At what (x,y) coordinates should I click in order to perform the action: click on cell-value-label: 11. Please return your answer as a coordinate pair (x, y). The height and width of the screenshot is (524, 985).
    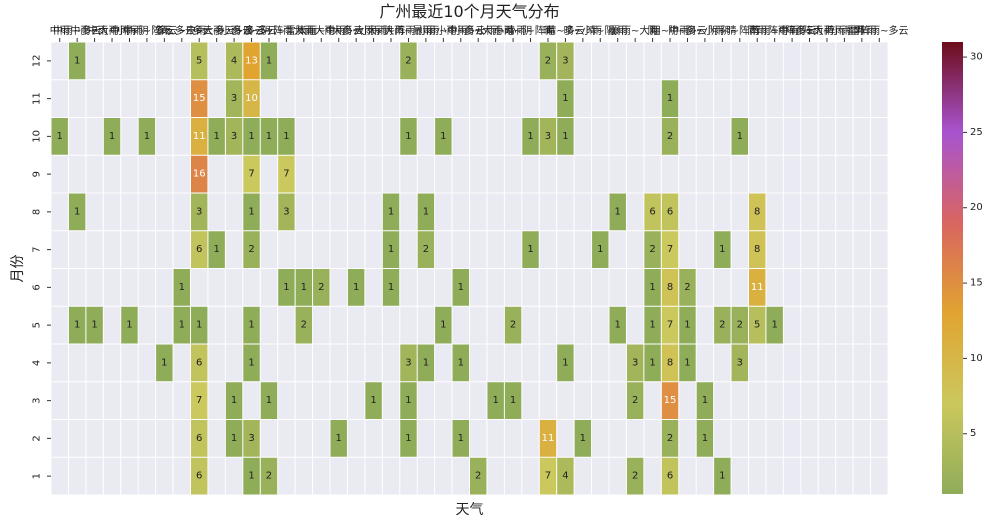
    Looking at the image, I should click on (199, 136).